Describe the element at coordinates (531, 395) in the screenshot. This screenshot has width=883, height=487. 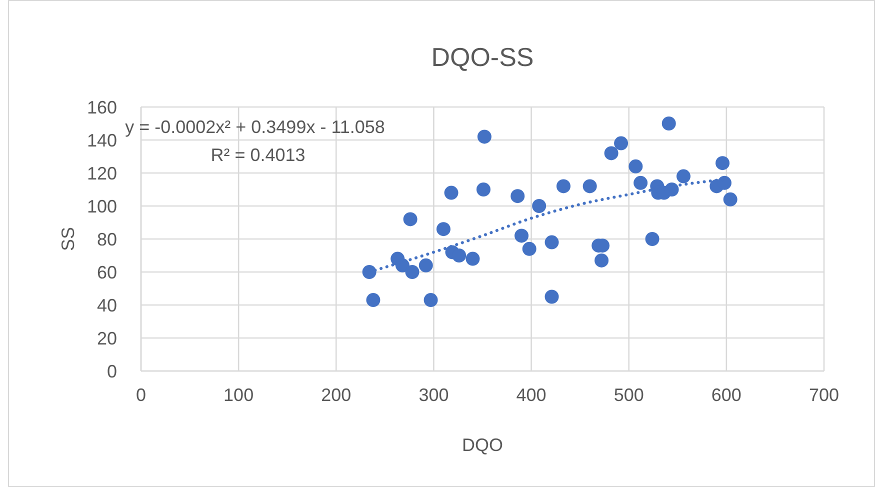
I see `x-tick-label: 400` at that location.